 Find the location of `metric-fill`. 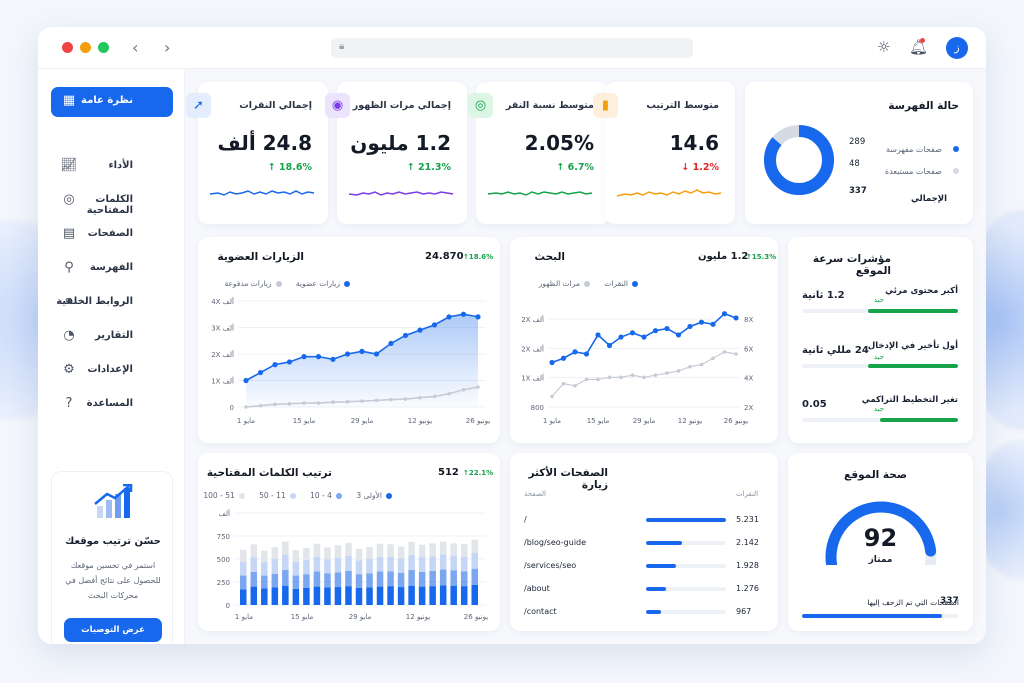

metric-fill is located at coordinates (912, 366).